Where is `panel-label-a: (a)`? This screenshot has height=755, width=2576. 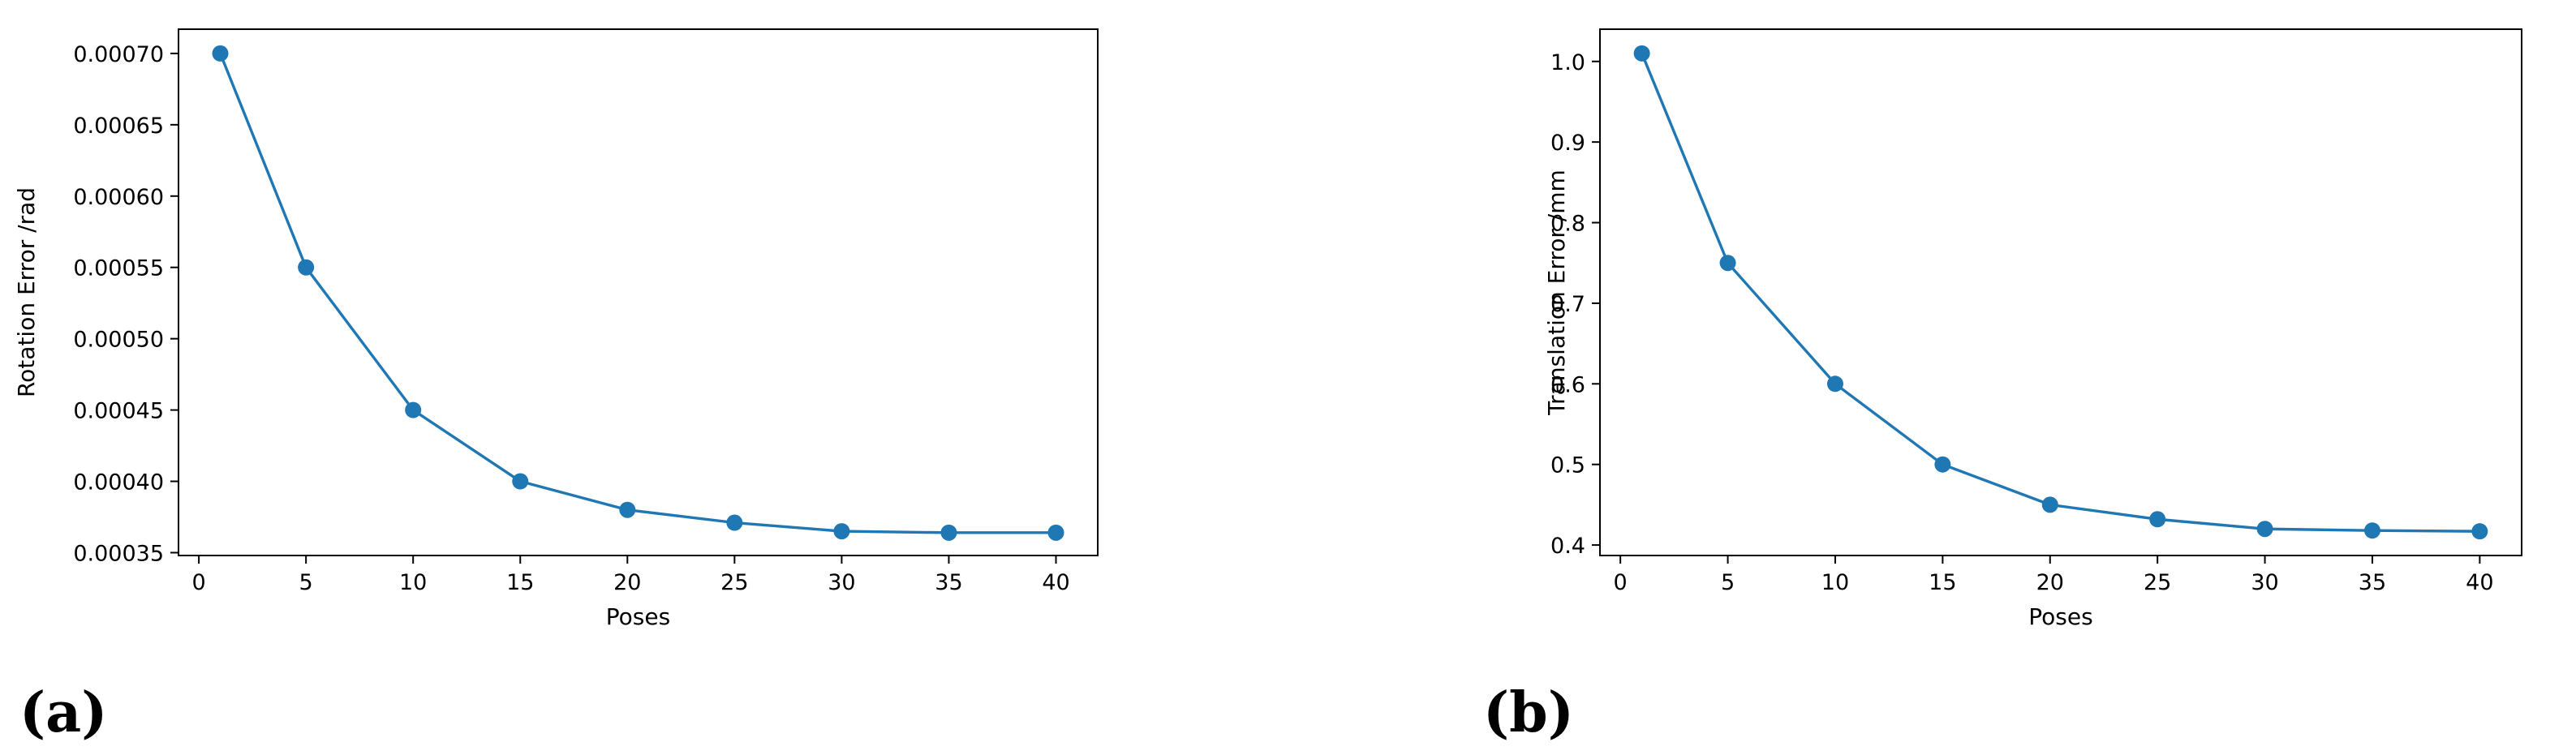
panel-label-a: (a) is located at coordinates (63, 712).